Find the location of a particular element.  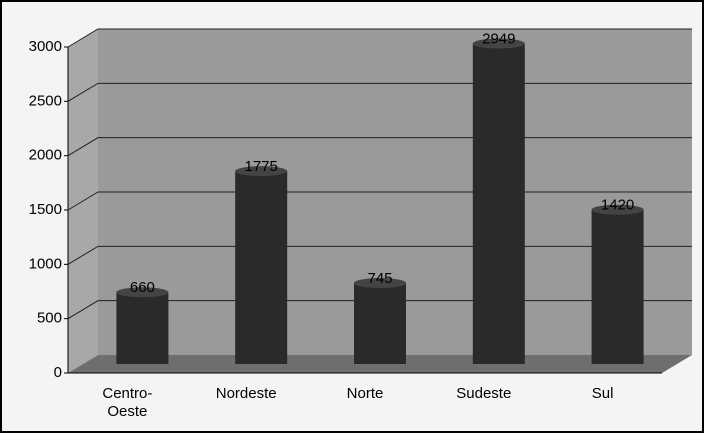

y-tick-label: 1000 is located at coordinates (45, 263).